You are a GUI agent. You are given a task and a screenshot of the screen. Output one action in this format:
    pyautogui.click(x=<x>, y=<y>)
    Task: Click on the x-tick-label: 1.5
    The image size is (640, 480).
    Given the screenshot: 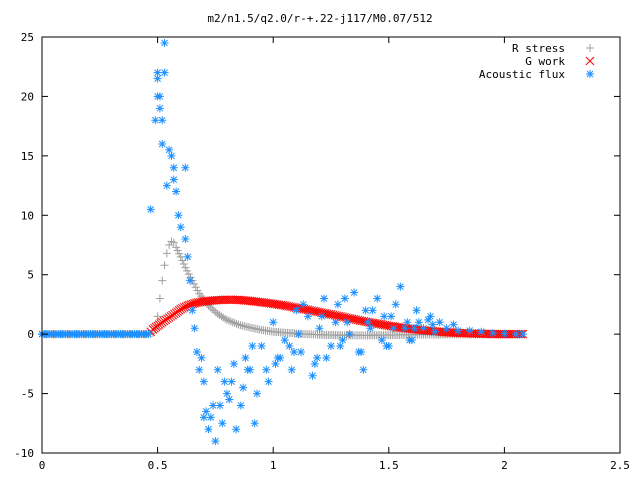 What is the action you would take?
    pyautogui.click(x=389, y=465)
    